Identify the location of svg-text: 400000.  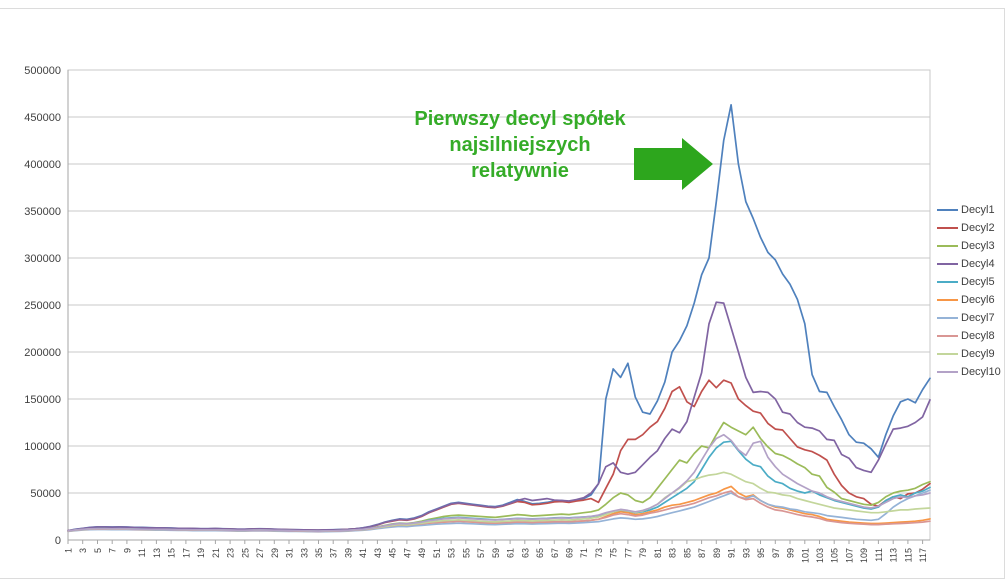
(42, 165).